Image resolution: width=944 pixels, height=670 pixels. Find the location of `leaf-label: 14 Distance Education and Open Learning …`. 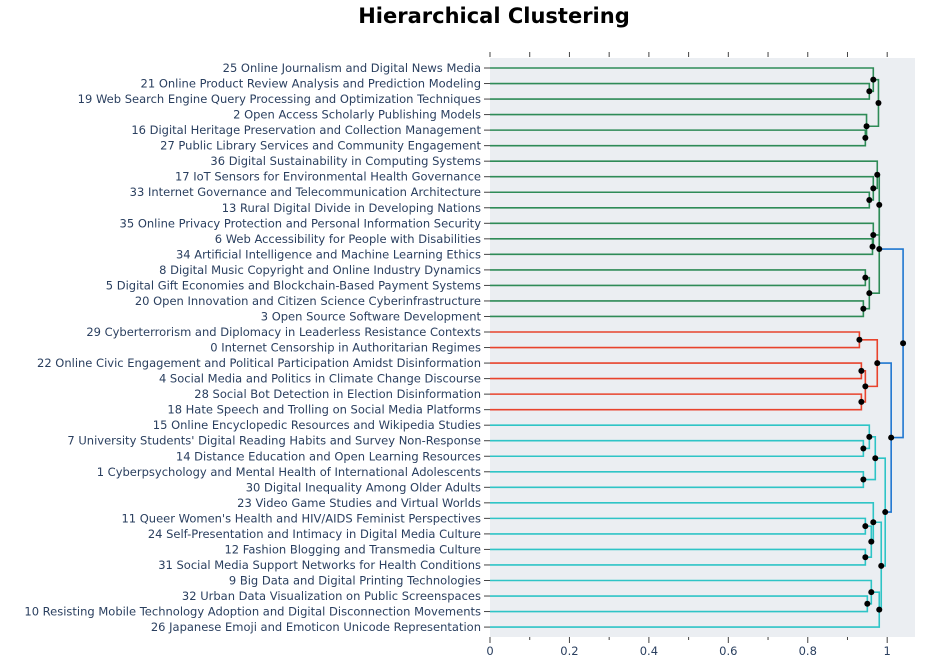

leaf-label: 14 Distance Education and Open Learning … is located at coordinates (328, 456).